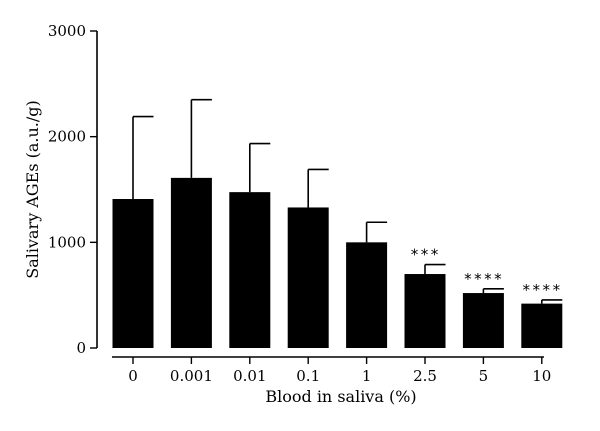 The width and height of the screenshot is (600, 431). What do you see at coordinates (32, 189) in the screenshot?
I see `y-axis-title: Salivary AGEs (a.u./g)` at bounding box center [32, 189].